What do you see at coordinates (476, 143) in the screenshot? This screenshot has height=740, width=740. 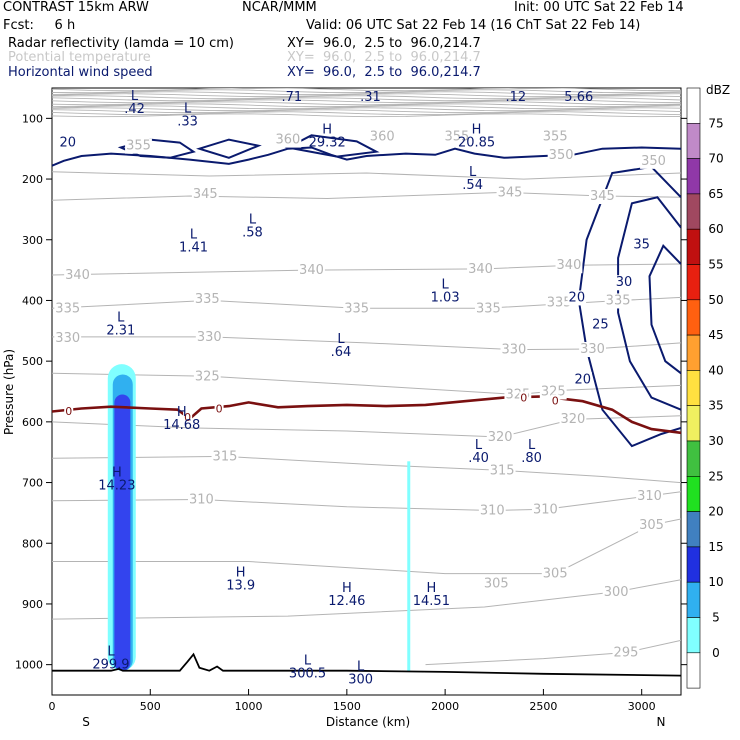 I see `extremum-value: 20.85` at bounding box center [476, 143].